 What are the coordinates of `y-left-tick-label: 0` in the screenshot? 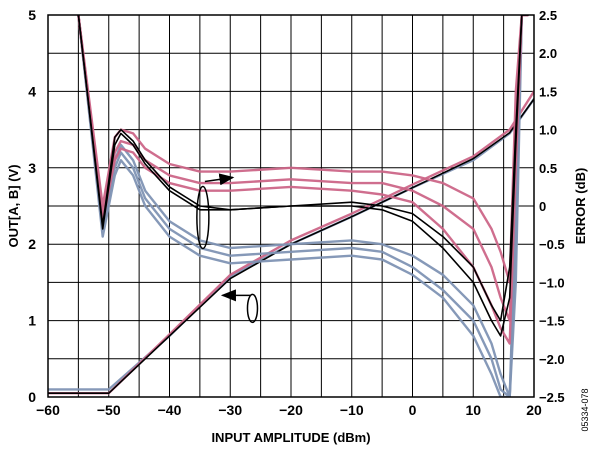 It's located at (32, 397).